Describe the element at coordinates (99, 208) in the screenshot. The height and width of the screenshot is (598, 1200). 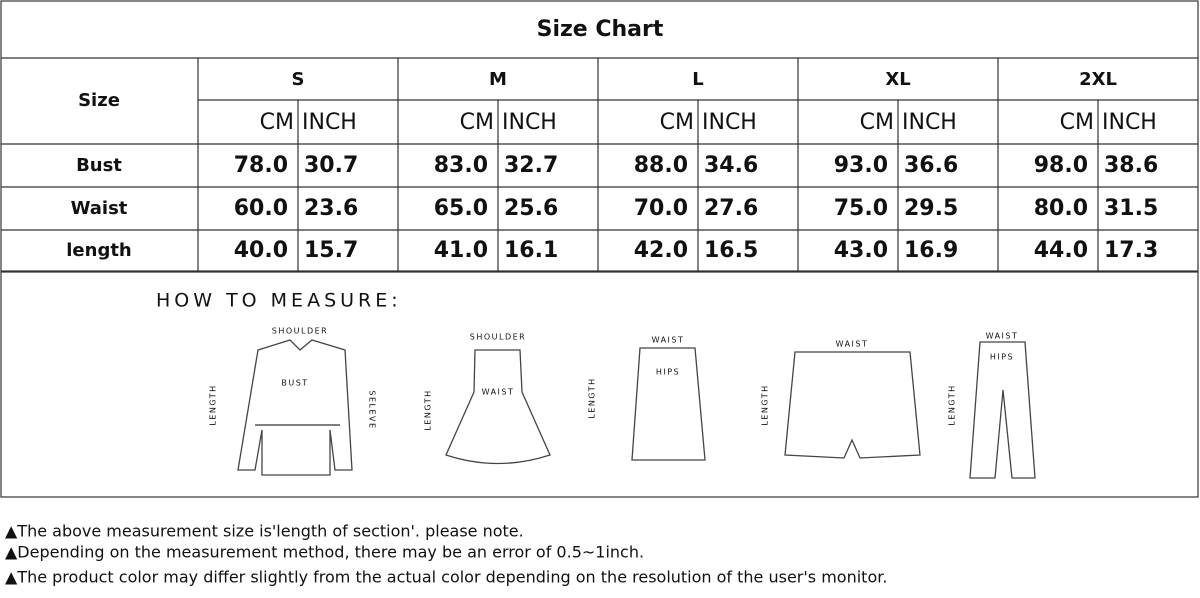
I see `row-label: Waist` at that location.